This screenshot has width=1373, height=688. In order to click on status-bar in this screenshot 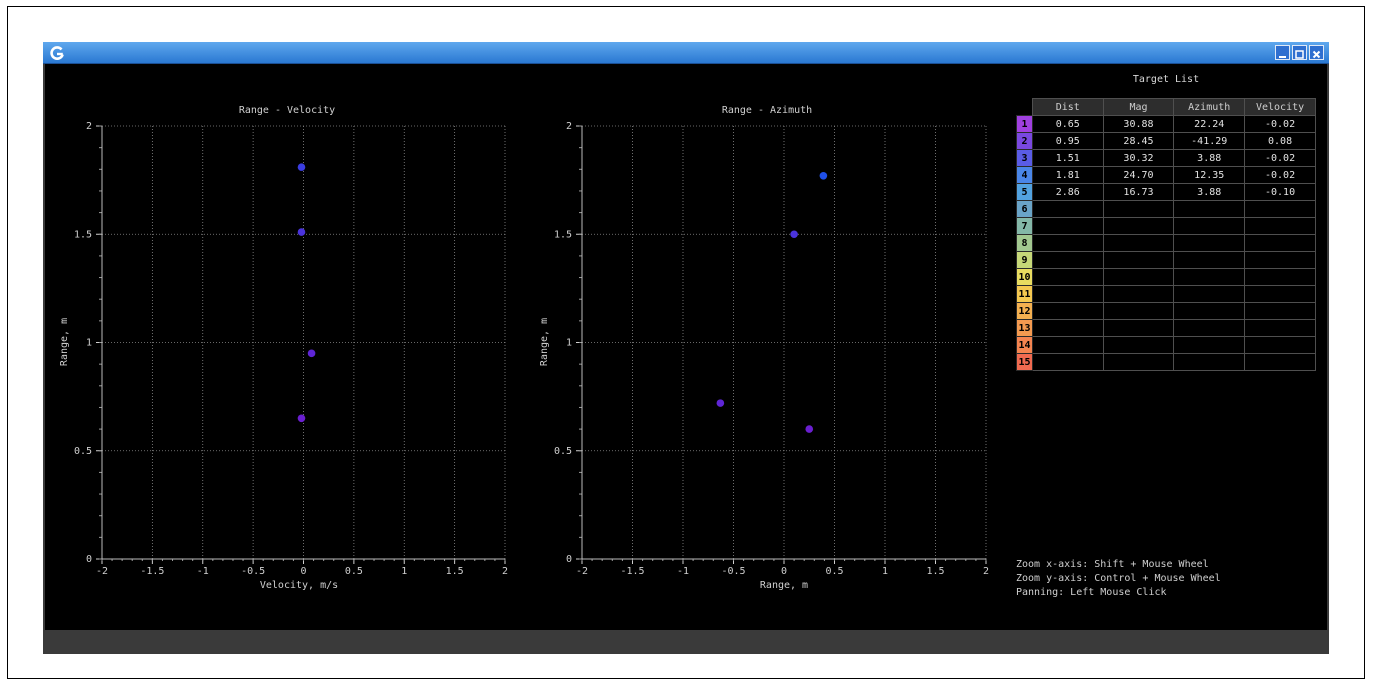, I will do `click(686, 642)`.